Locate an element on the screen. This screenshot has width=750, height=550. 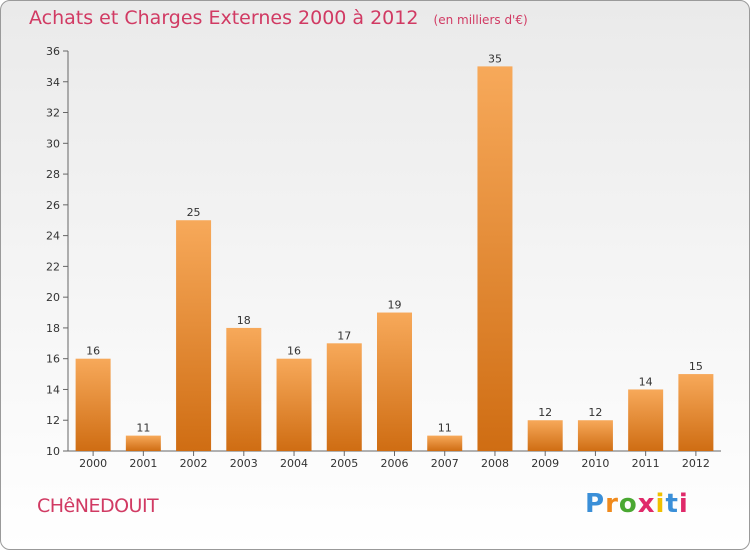
bar-2009 is located at coordinates (545, 435).